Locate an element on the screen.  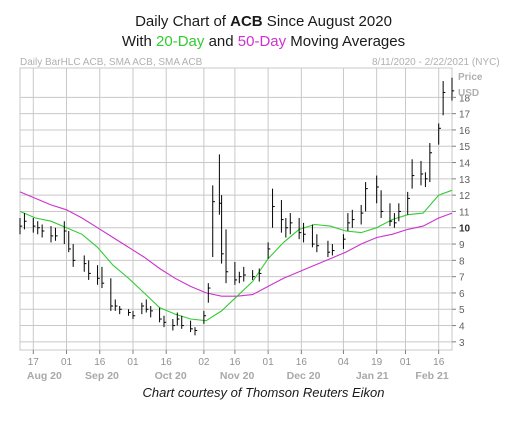
y-tick-label: 15 is located at coordinates (465, 147).